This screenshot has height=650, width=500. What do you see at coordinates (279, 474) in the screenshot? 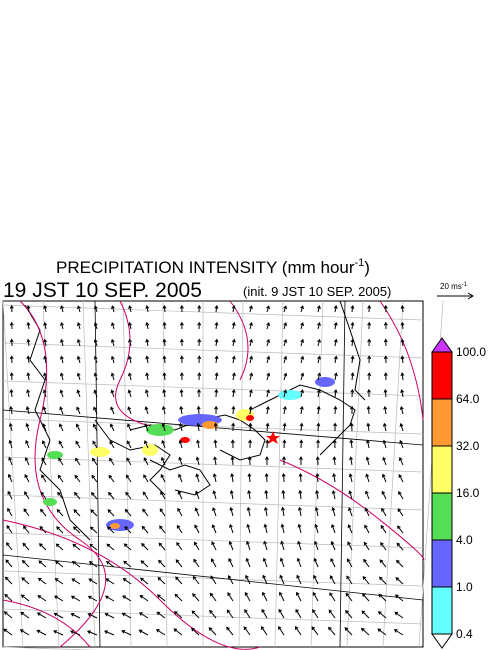
I see `graticule` at bounding box center [279, 474].